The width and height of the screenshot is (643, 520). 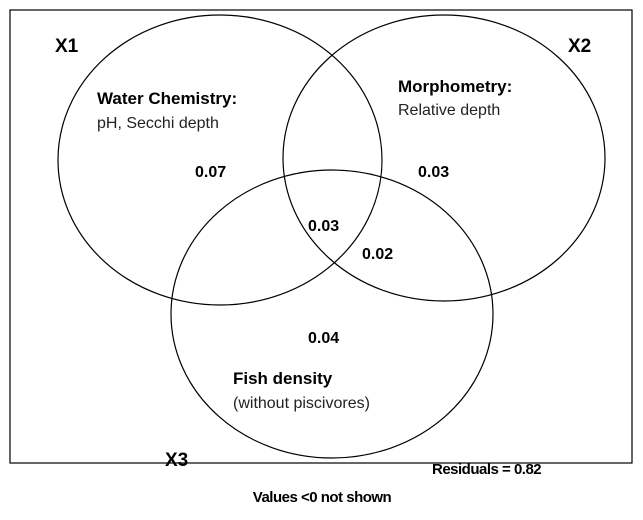 I want to click on set-title: Fish density, so click(x=283, y=378).